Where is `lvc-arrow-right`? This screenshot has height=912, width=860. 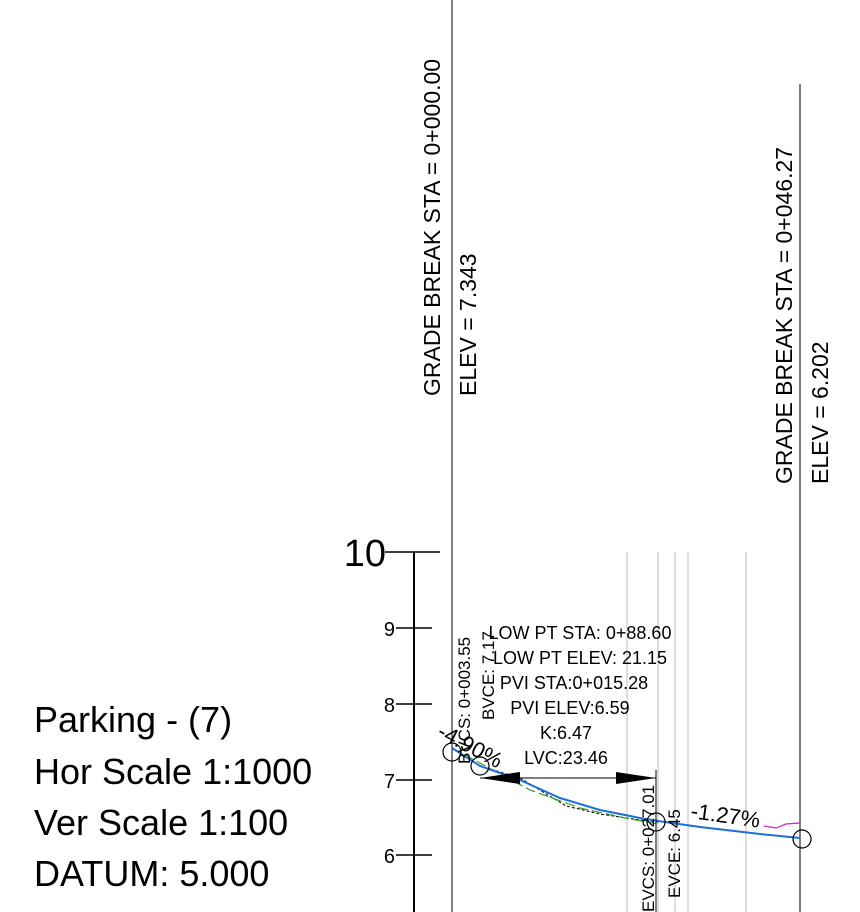 lvc-arrow-right is located at coordinates (636, 778).